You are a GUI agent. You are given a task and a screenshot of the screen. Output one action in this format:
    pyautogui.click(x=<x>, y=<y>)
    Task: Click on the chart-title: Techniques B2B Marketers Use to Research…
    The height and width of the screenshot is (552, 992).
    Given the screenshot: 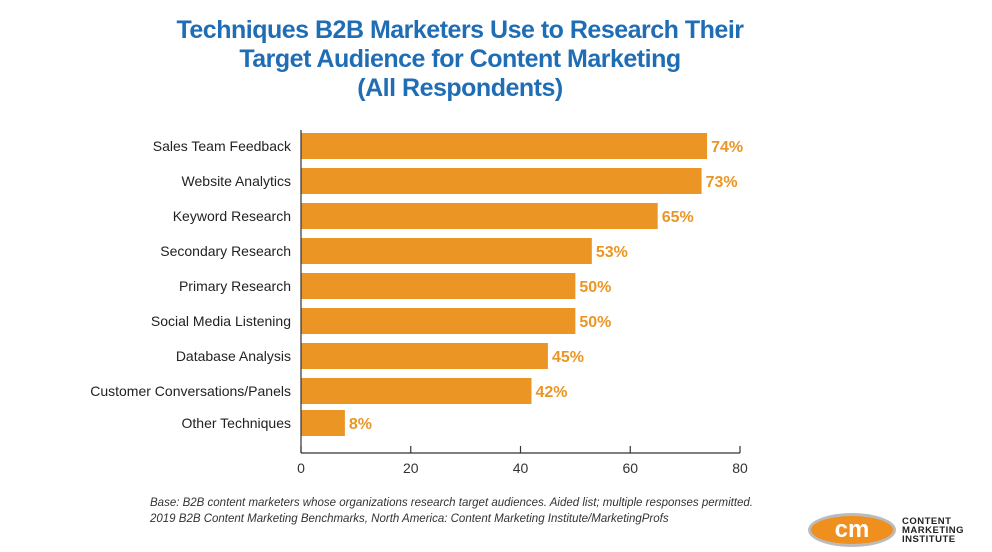 What is the action you would take?
    pyautogui.click(x=460, y=59)
    